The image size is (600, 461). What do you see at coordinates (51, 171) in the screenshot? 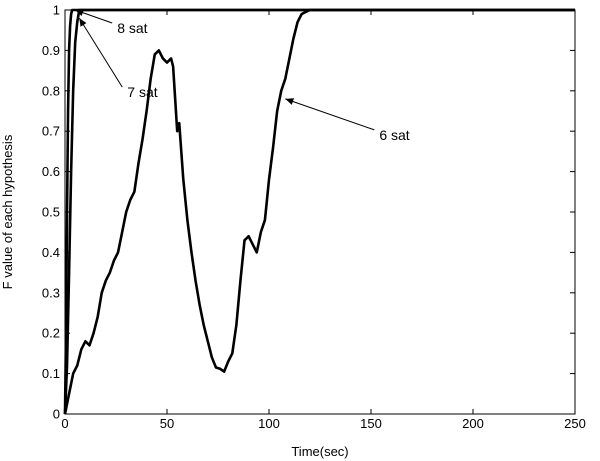
I see `y-tick-label: 0.6` at bounding box center [51, 171].